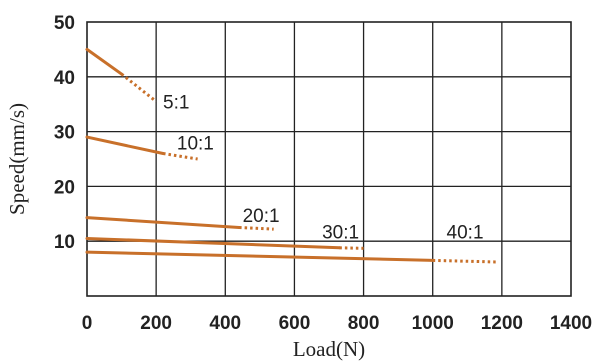  I want to click on x-tick-label: 200, so click(156, 323).